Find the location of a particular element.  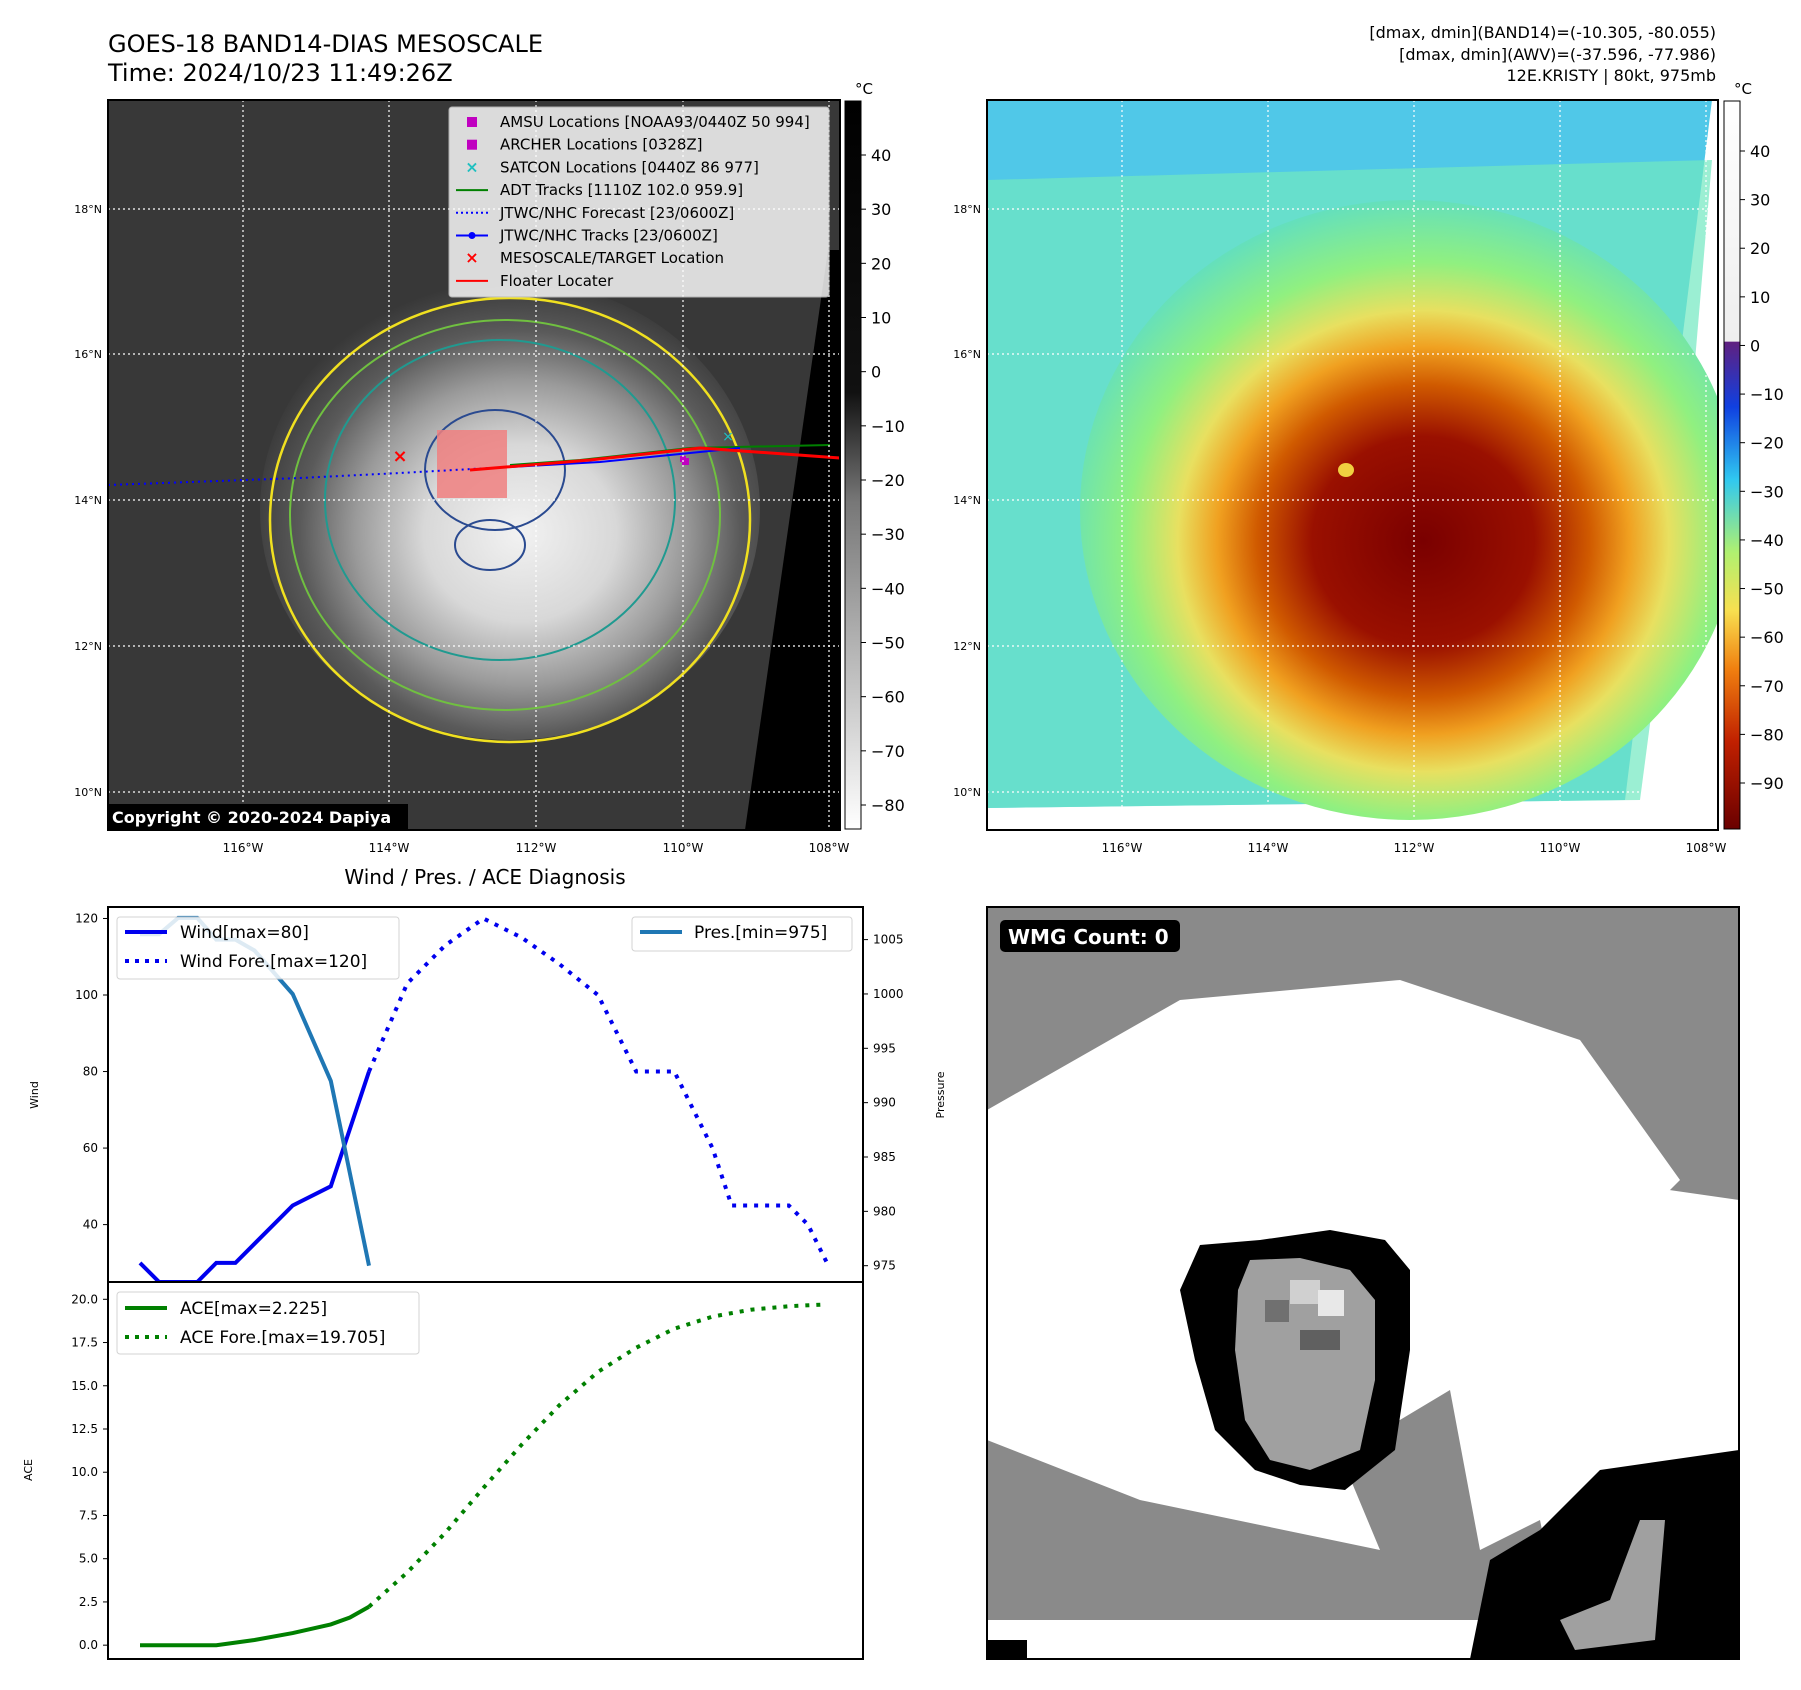

y-tick-label: 12.5 is located at coordinates (84, 1429).